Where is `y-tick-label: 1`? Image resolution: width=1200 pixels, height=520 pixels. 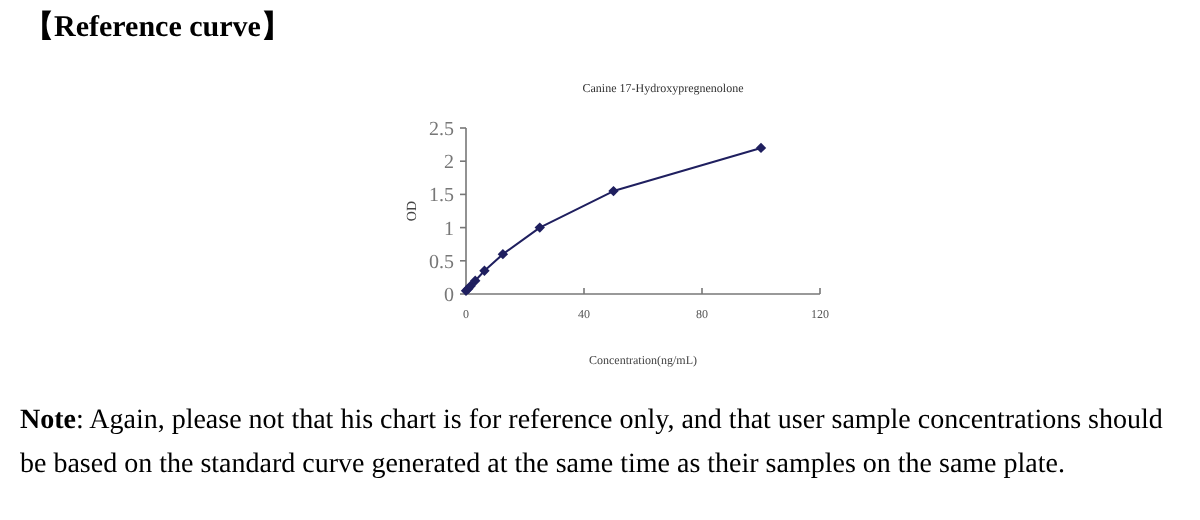
y-tick-label: 1 is located at coordinates (449, 229).